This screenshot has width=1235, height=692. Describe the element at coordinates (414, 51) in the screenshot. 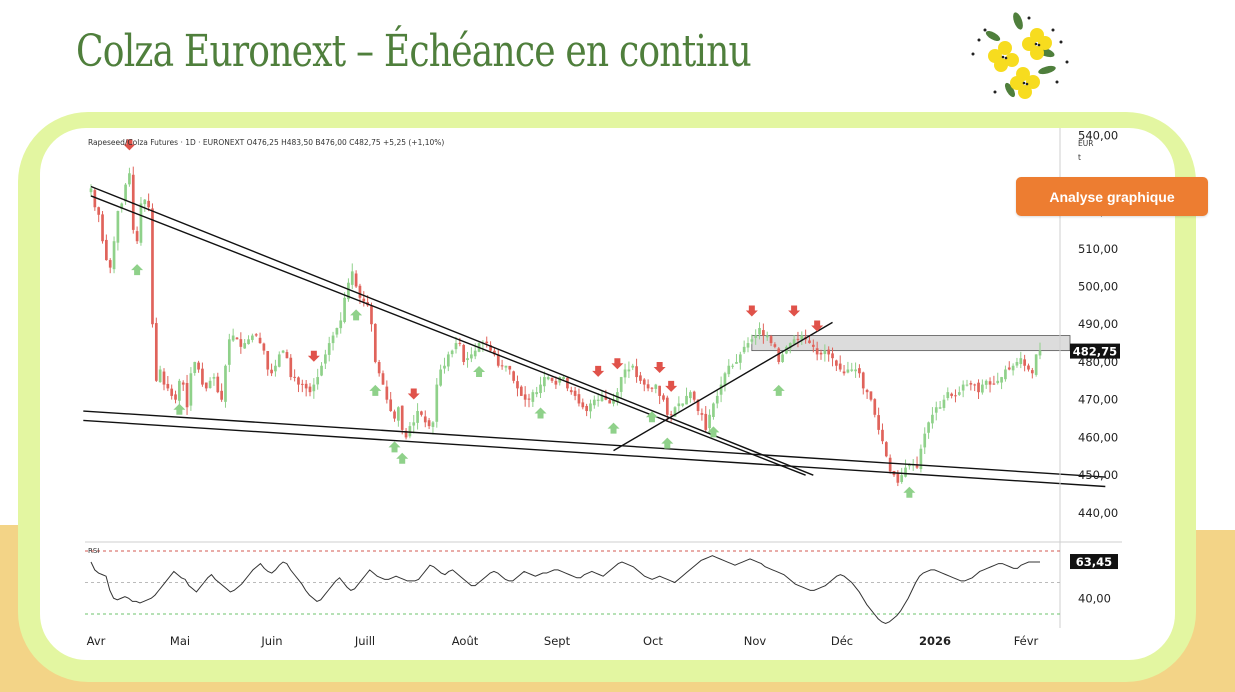

I see `page-title: Colza Euronext – Échéance en continu` at that location.